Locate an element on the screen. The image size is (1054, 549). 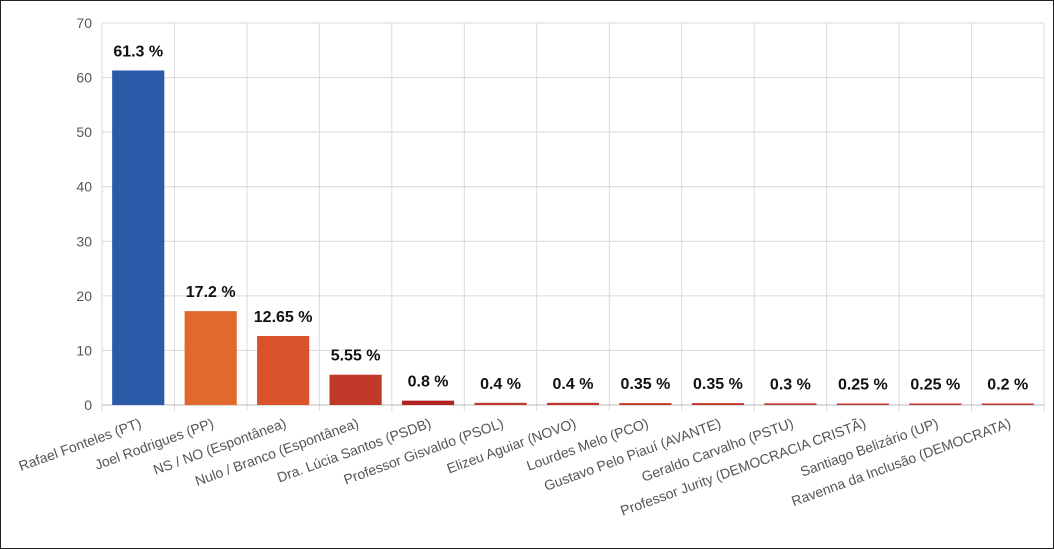
data-label: 12.65 % is located at coordinates (283, 317).